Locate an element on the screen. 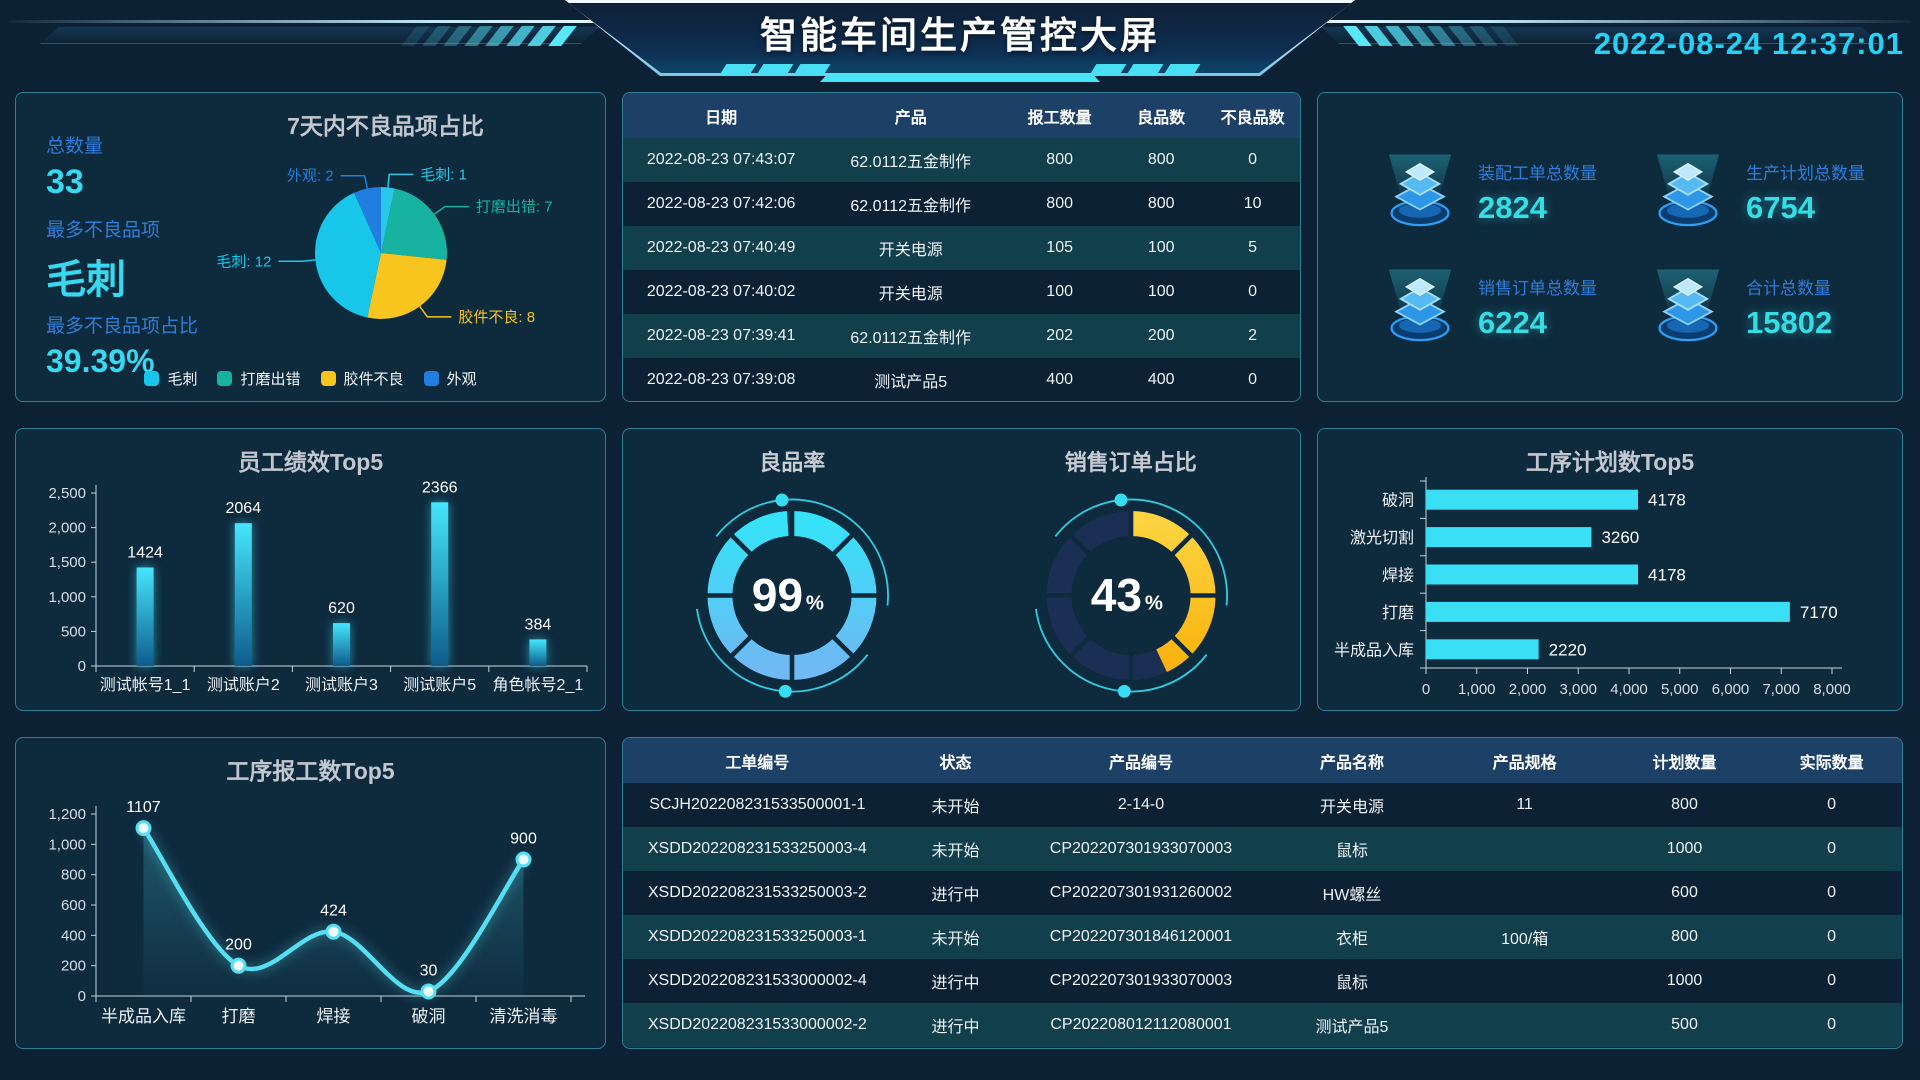 Image resolution: width=1920 pixels, height=1080 pixels. table-cell: 400 is located at coordinates (1161, 379).